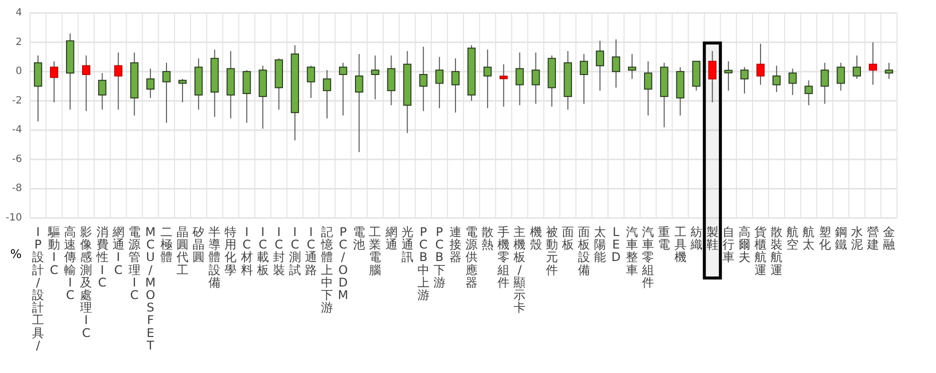 Image resolution: width=936 pixels, height=373 pixels. Describe the element at coordinates (600, 244) in the screenshot. I see `x-tick-label: 太陽能` at that location.